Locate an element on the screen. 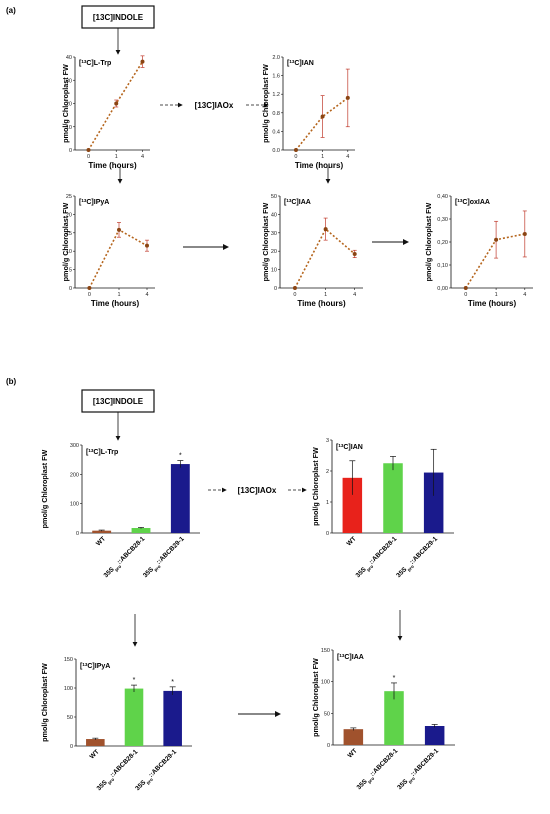 The image size is (550, 814). x-tick-label-iaa: 4 is located at coordinates (354, 295).